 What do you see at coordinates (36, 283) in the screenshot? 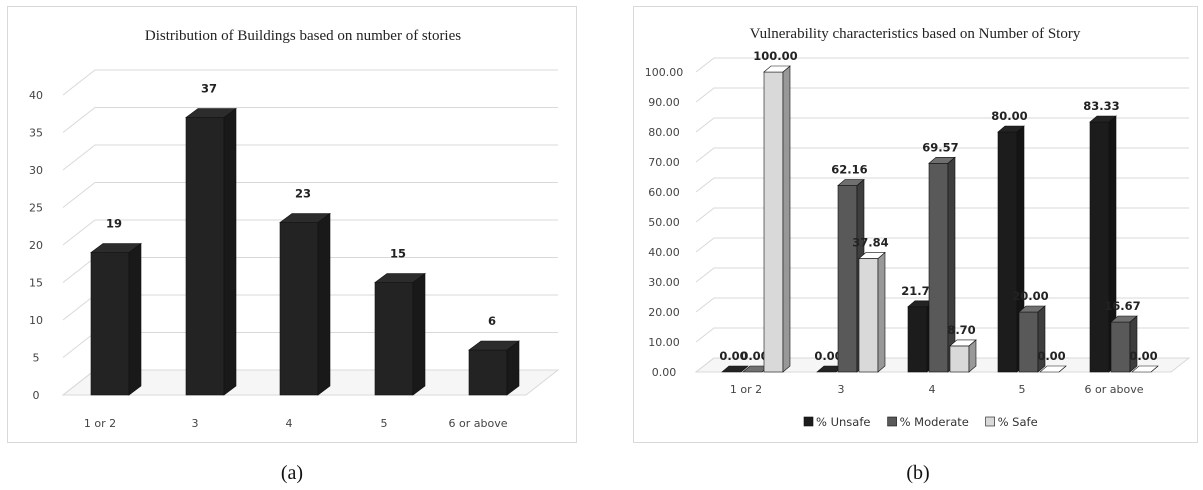
I see `y-tick-label: 15` at bounding box center [36, 283].